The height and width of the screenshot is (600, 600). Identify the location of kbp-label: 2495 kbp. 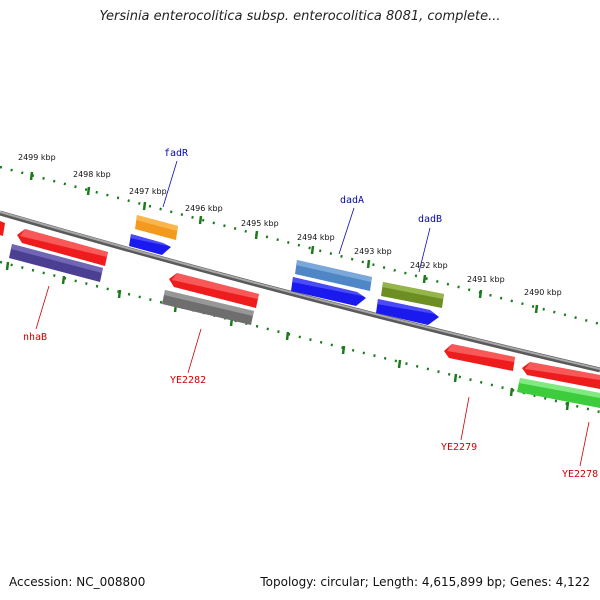
(260, 223).